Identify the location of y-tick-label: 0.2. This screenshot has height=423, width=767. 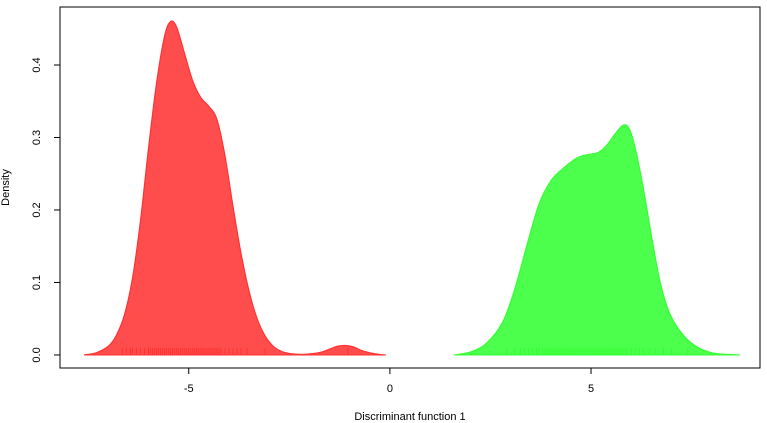
(37, 209).